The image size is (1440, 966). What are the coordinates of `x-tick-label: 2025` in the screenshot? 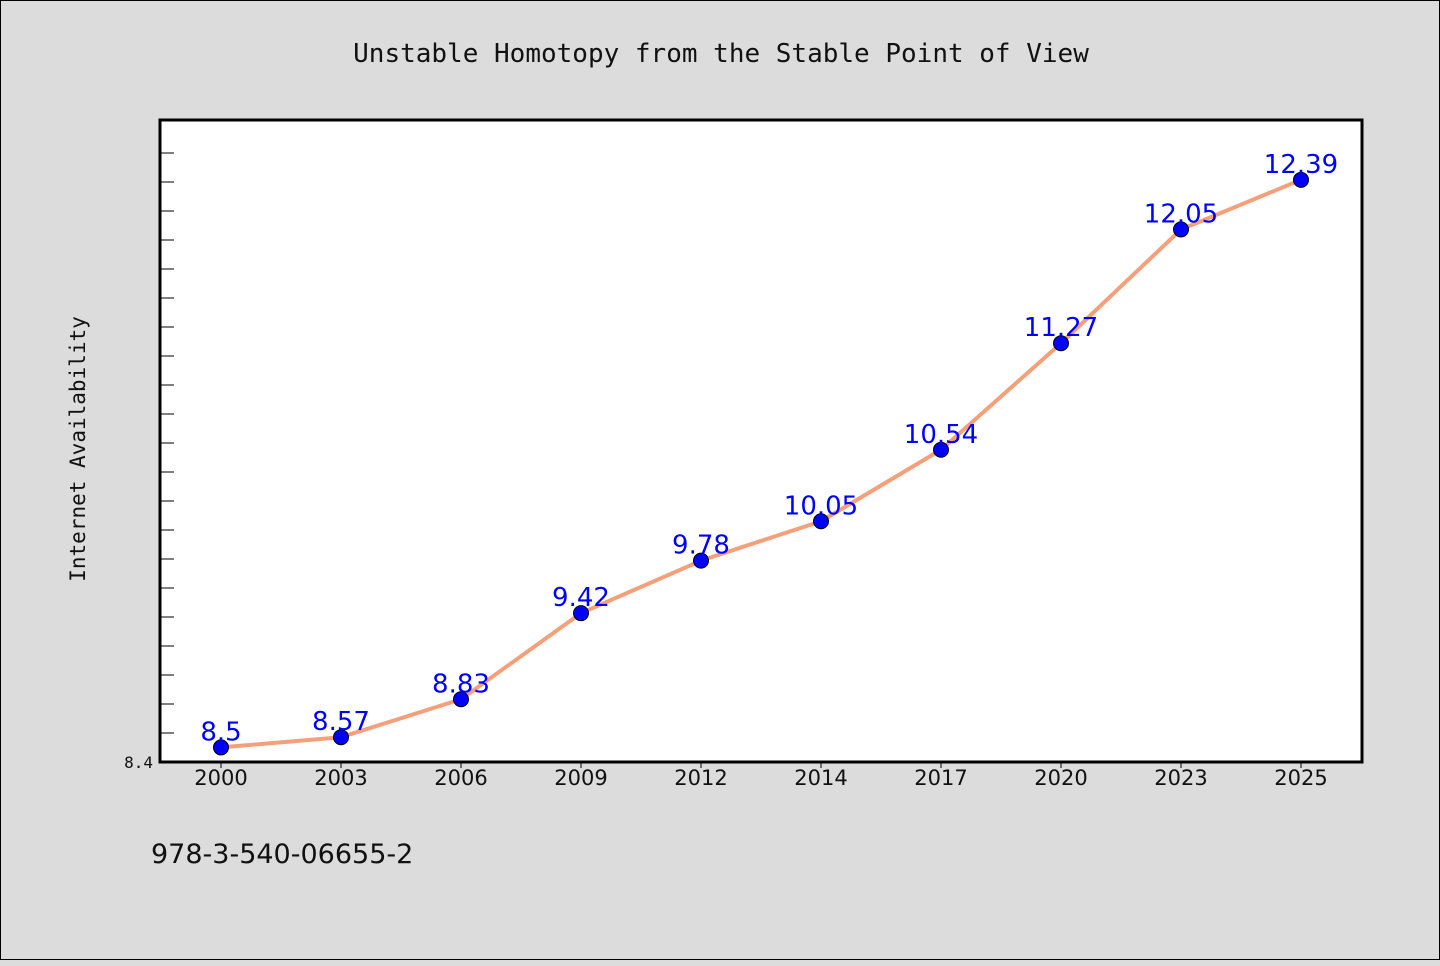 It's located at (1300, 778).